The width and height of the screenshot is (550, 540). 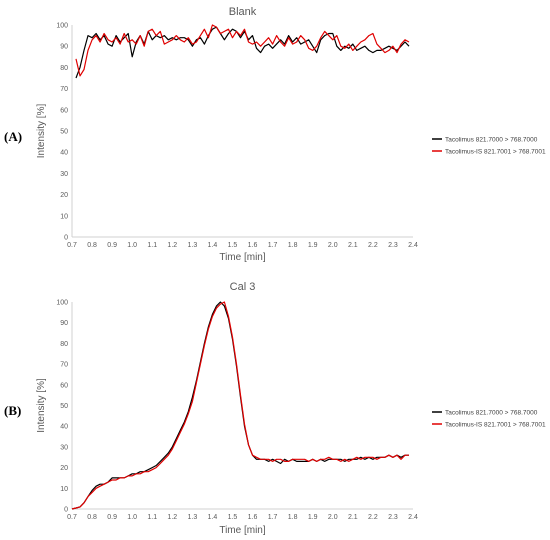 I want to click on series-line-tacolimus, so click(x=242, y=52).